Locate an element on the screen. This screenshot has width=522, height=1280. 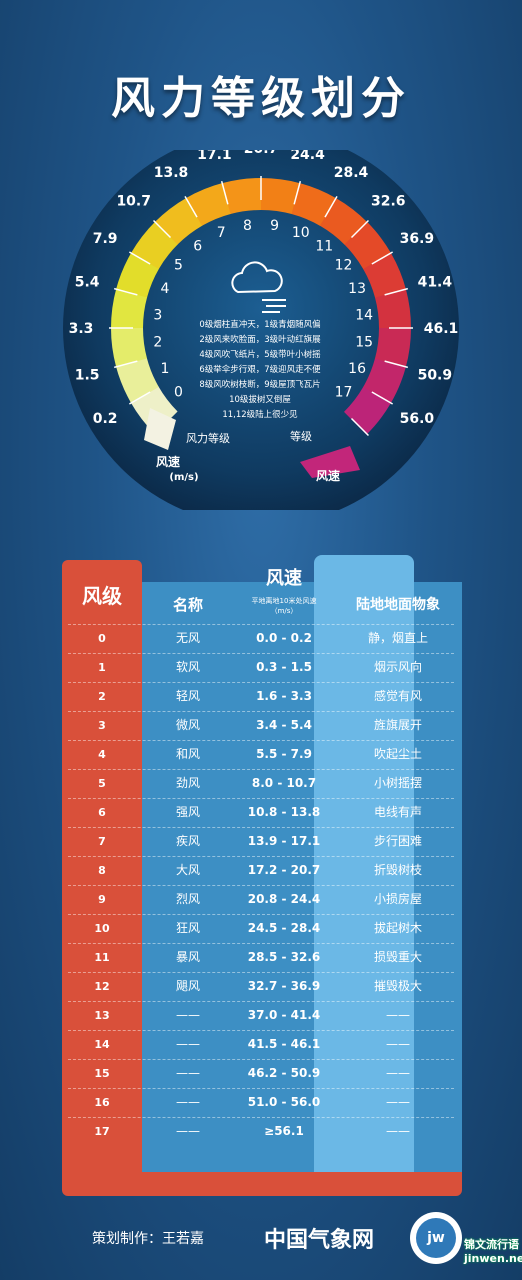
cell-phenomenon: 吹起尘土 is located at coordinates (397, 754).